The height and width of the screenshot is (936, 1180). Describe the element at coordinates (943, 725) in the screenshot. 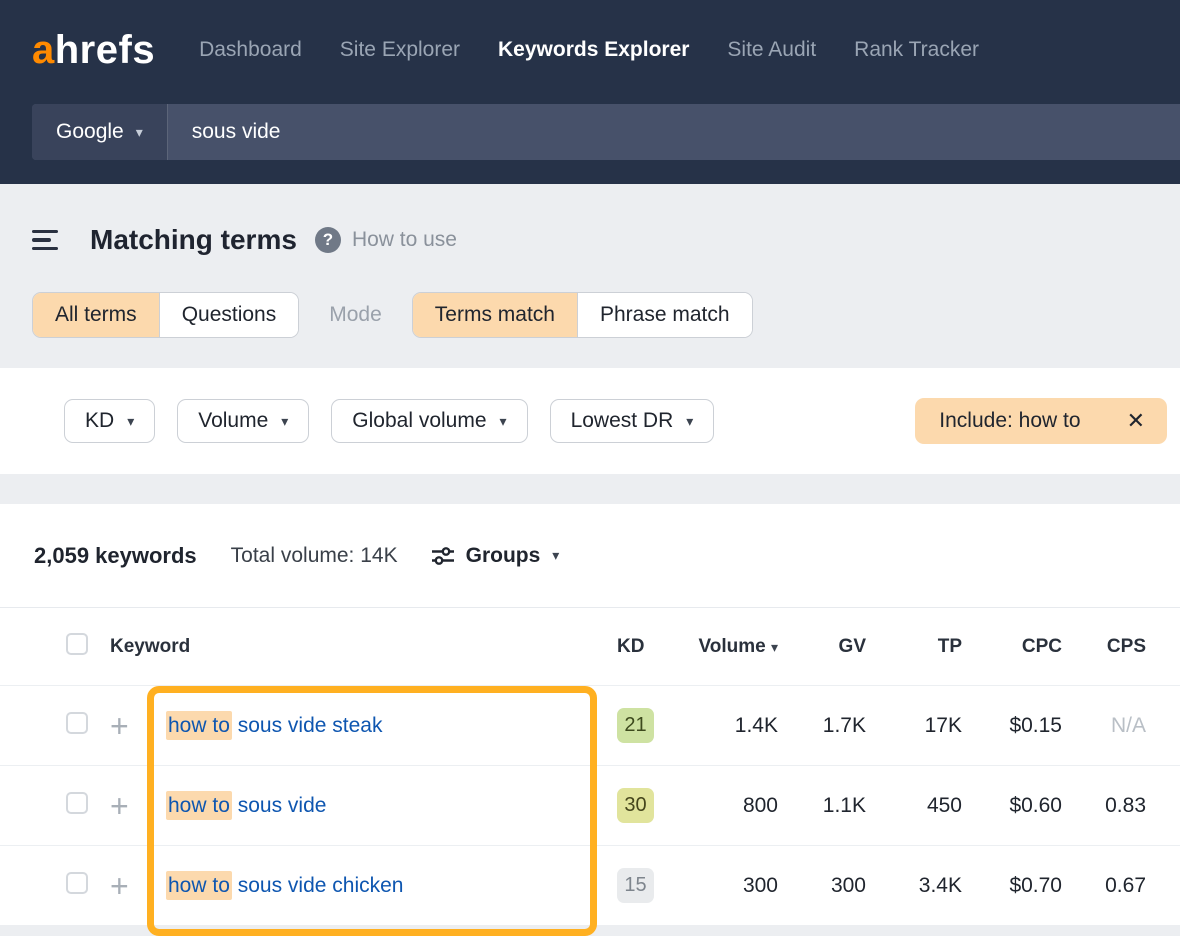

I see `tp-value: 17K` at that location.